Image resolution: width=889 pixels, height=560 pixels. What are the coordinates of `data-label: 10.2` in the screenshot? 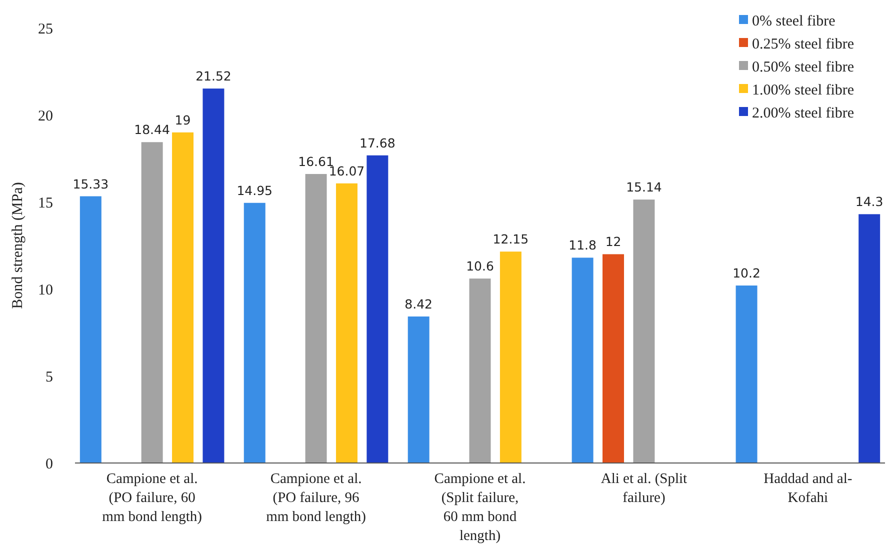 It's located at (746, 273).